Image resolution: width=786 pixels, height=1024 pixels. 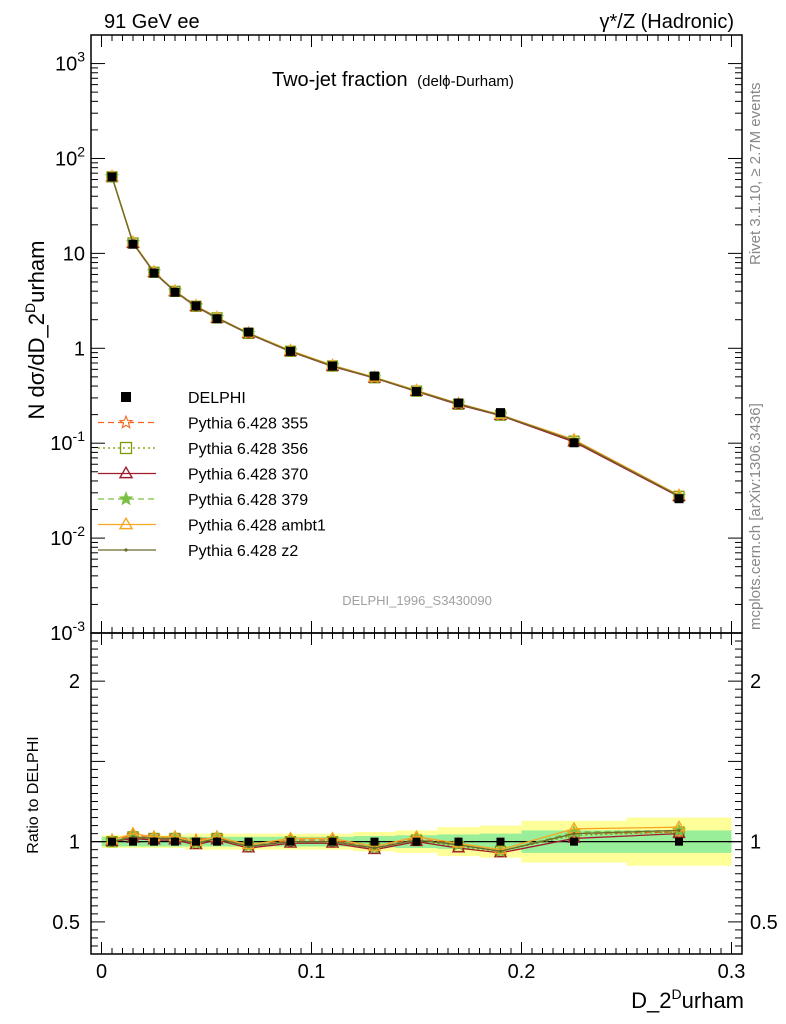 What do you see at coordinates (755, 682) in the screenshot?
I see `ratio-tick-label-right: 2` at bounding box center [755, 682].